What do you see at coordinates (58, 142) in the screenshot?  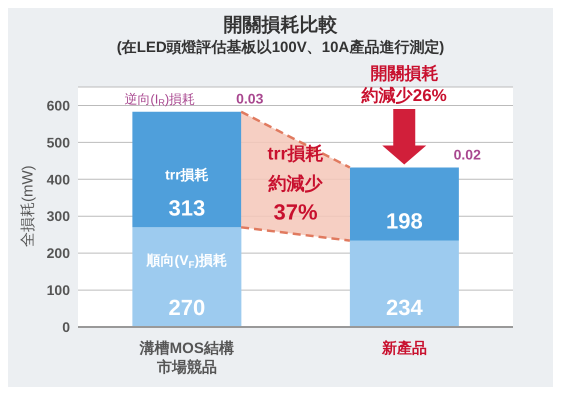 I see `y-tick-label: 500` at bounding box center [58, 142].